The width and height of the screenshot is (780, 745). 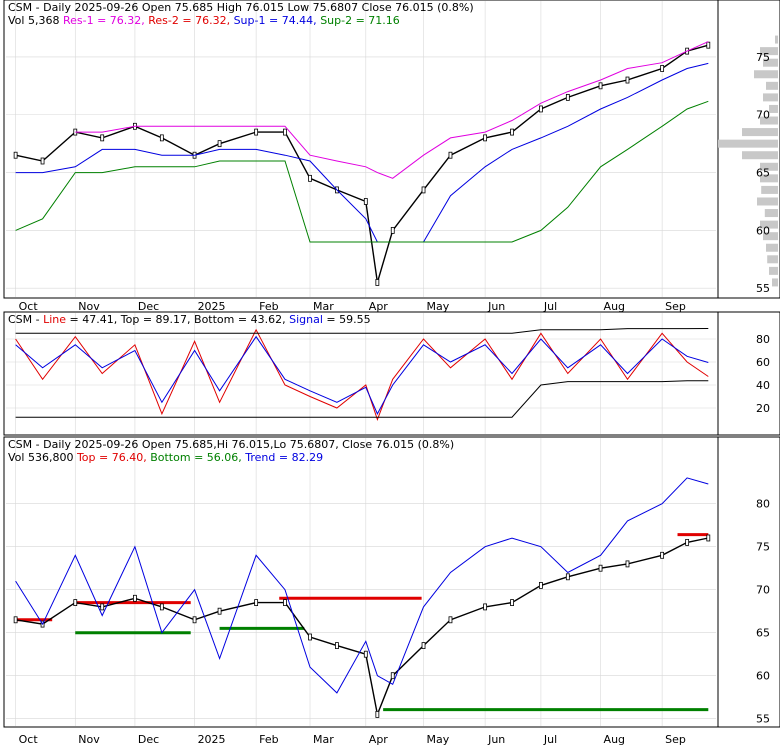 I want to click on bot-header-segment-2-3: Trend = 82.29, so click(x=283, y=457).